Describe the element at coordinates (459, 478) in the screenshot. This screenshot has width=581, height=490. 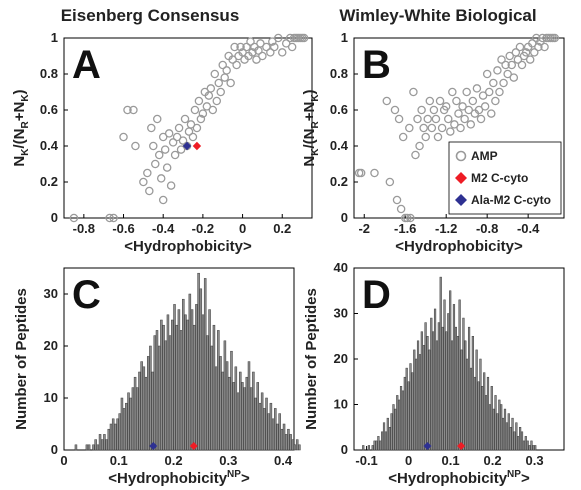
I see `x-axis-label: <HydrophobicityNP>` at that location.